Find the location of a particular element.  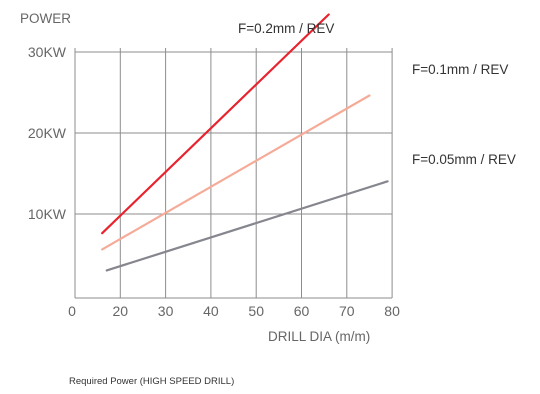

x-tick-label: 0 is located at coordinates (72, 311).